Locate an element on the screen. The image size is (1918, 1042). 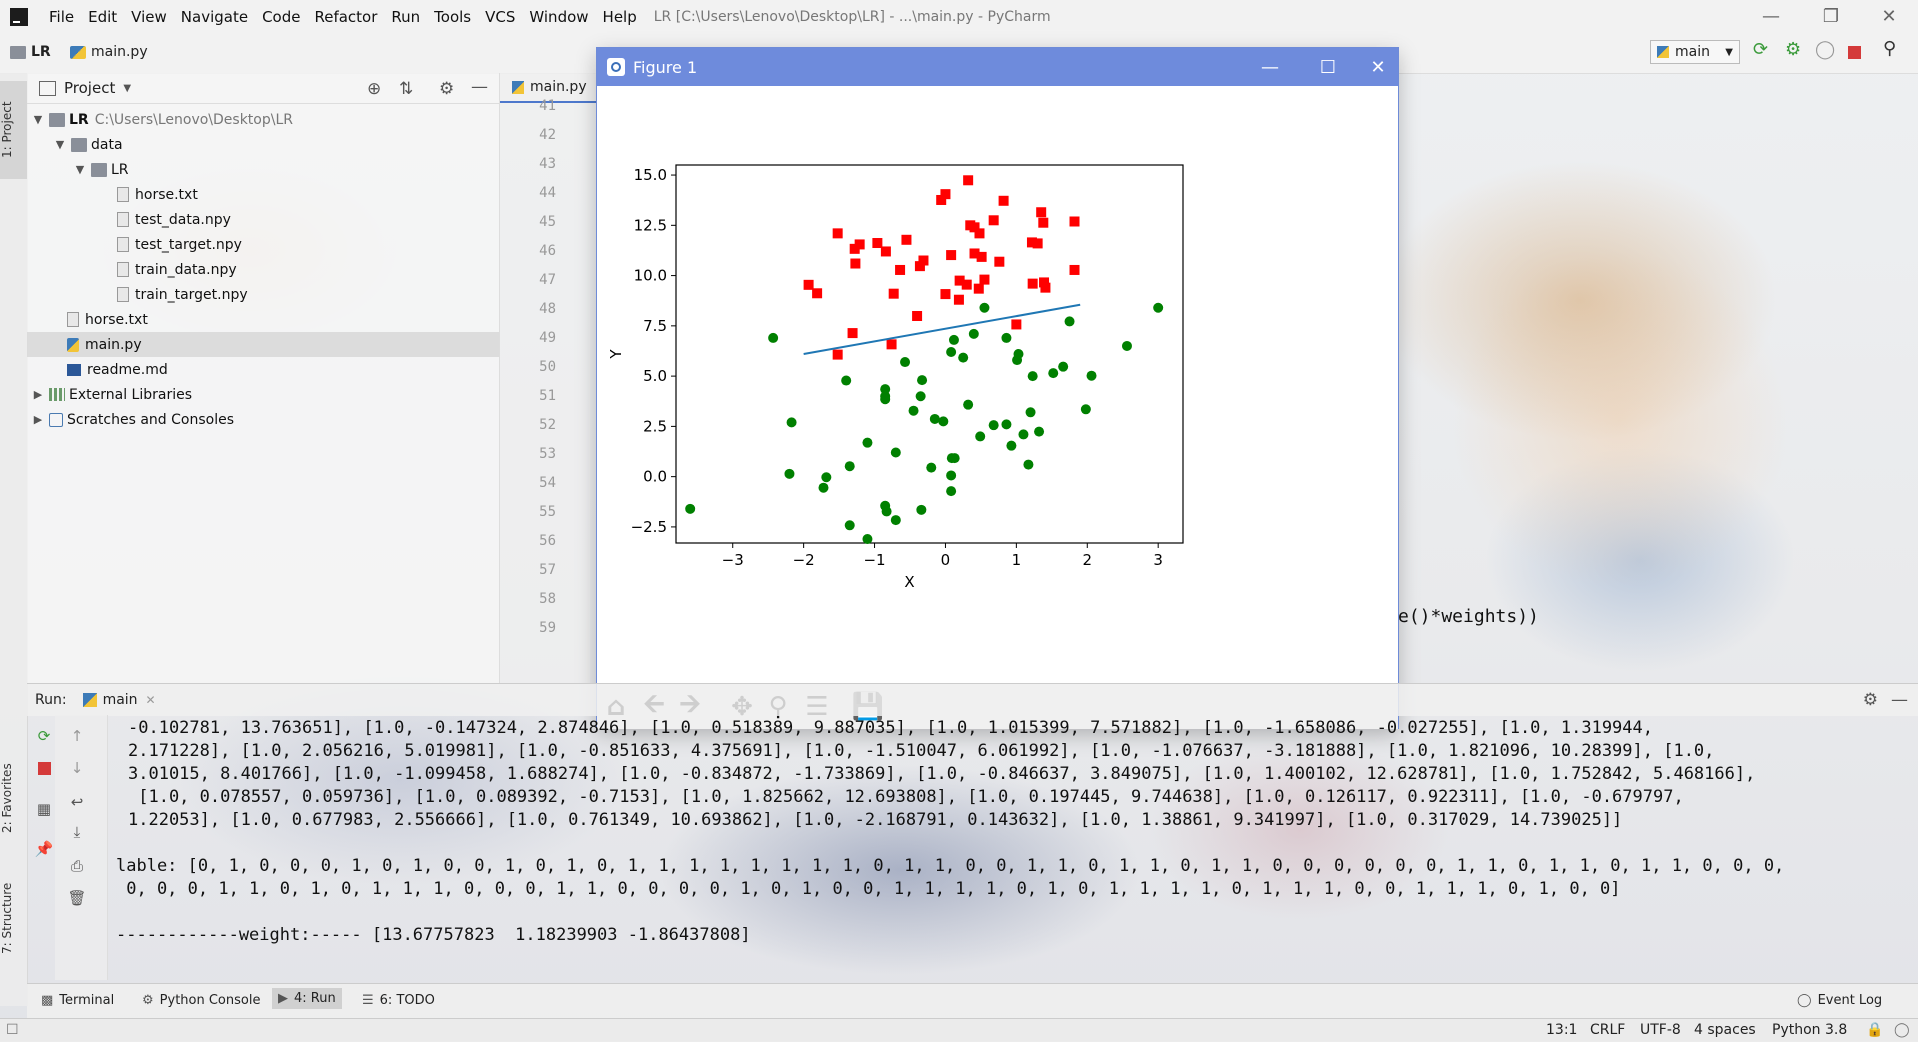
menu-code: Code is located at coordinates (281, 16).